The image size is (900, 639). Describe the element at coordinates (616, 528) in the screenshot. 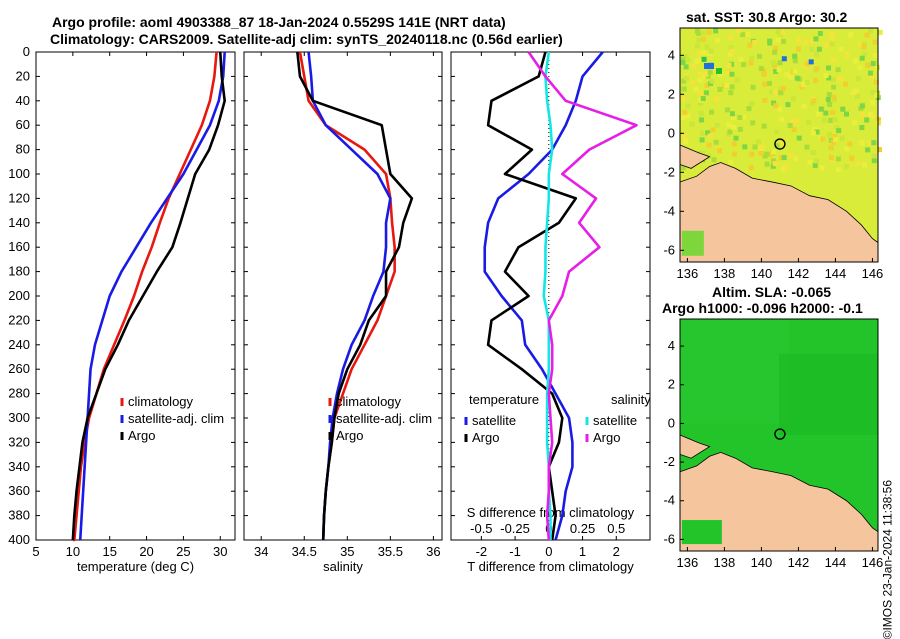

I see `salinity-diff-tick-label: 0.5` at that location.